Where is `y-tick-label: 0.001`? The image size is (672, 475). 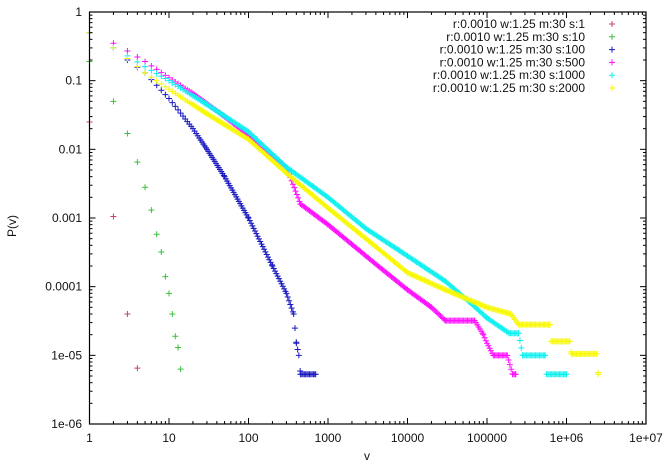
y-tick-label: 0.001 is located at coordinates (67, 218).